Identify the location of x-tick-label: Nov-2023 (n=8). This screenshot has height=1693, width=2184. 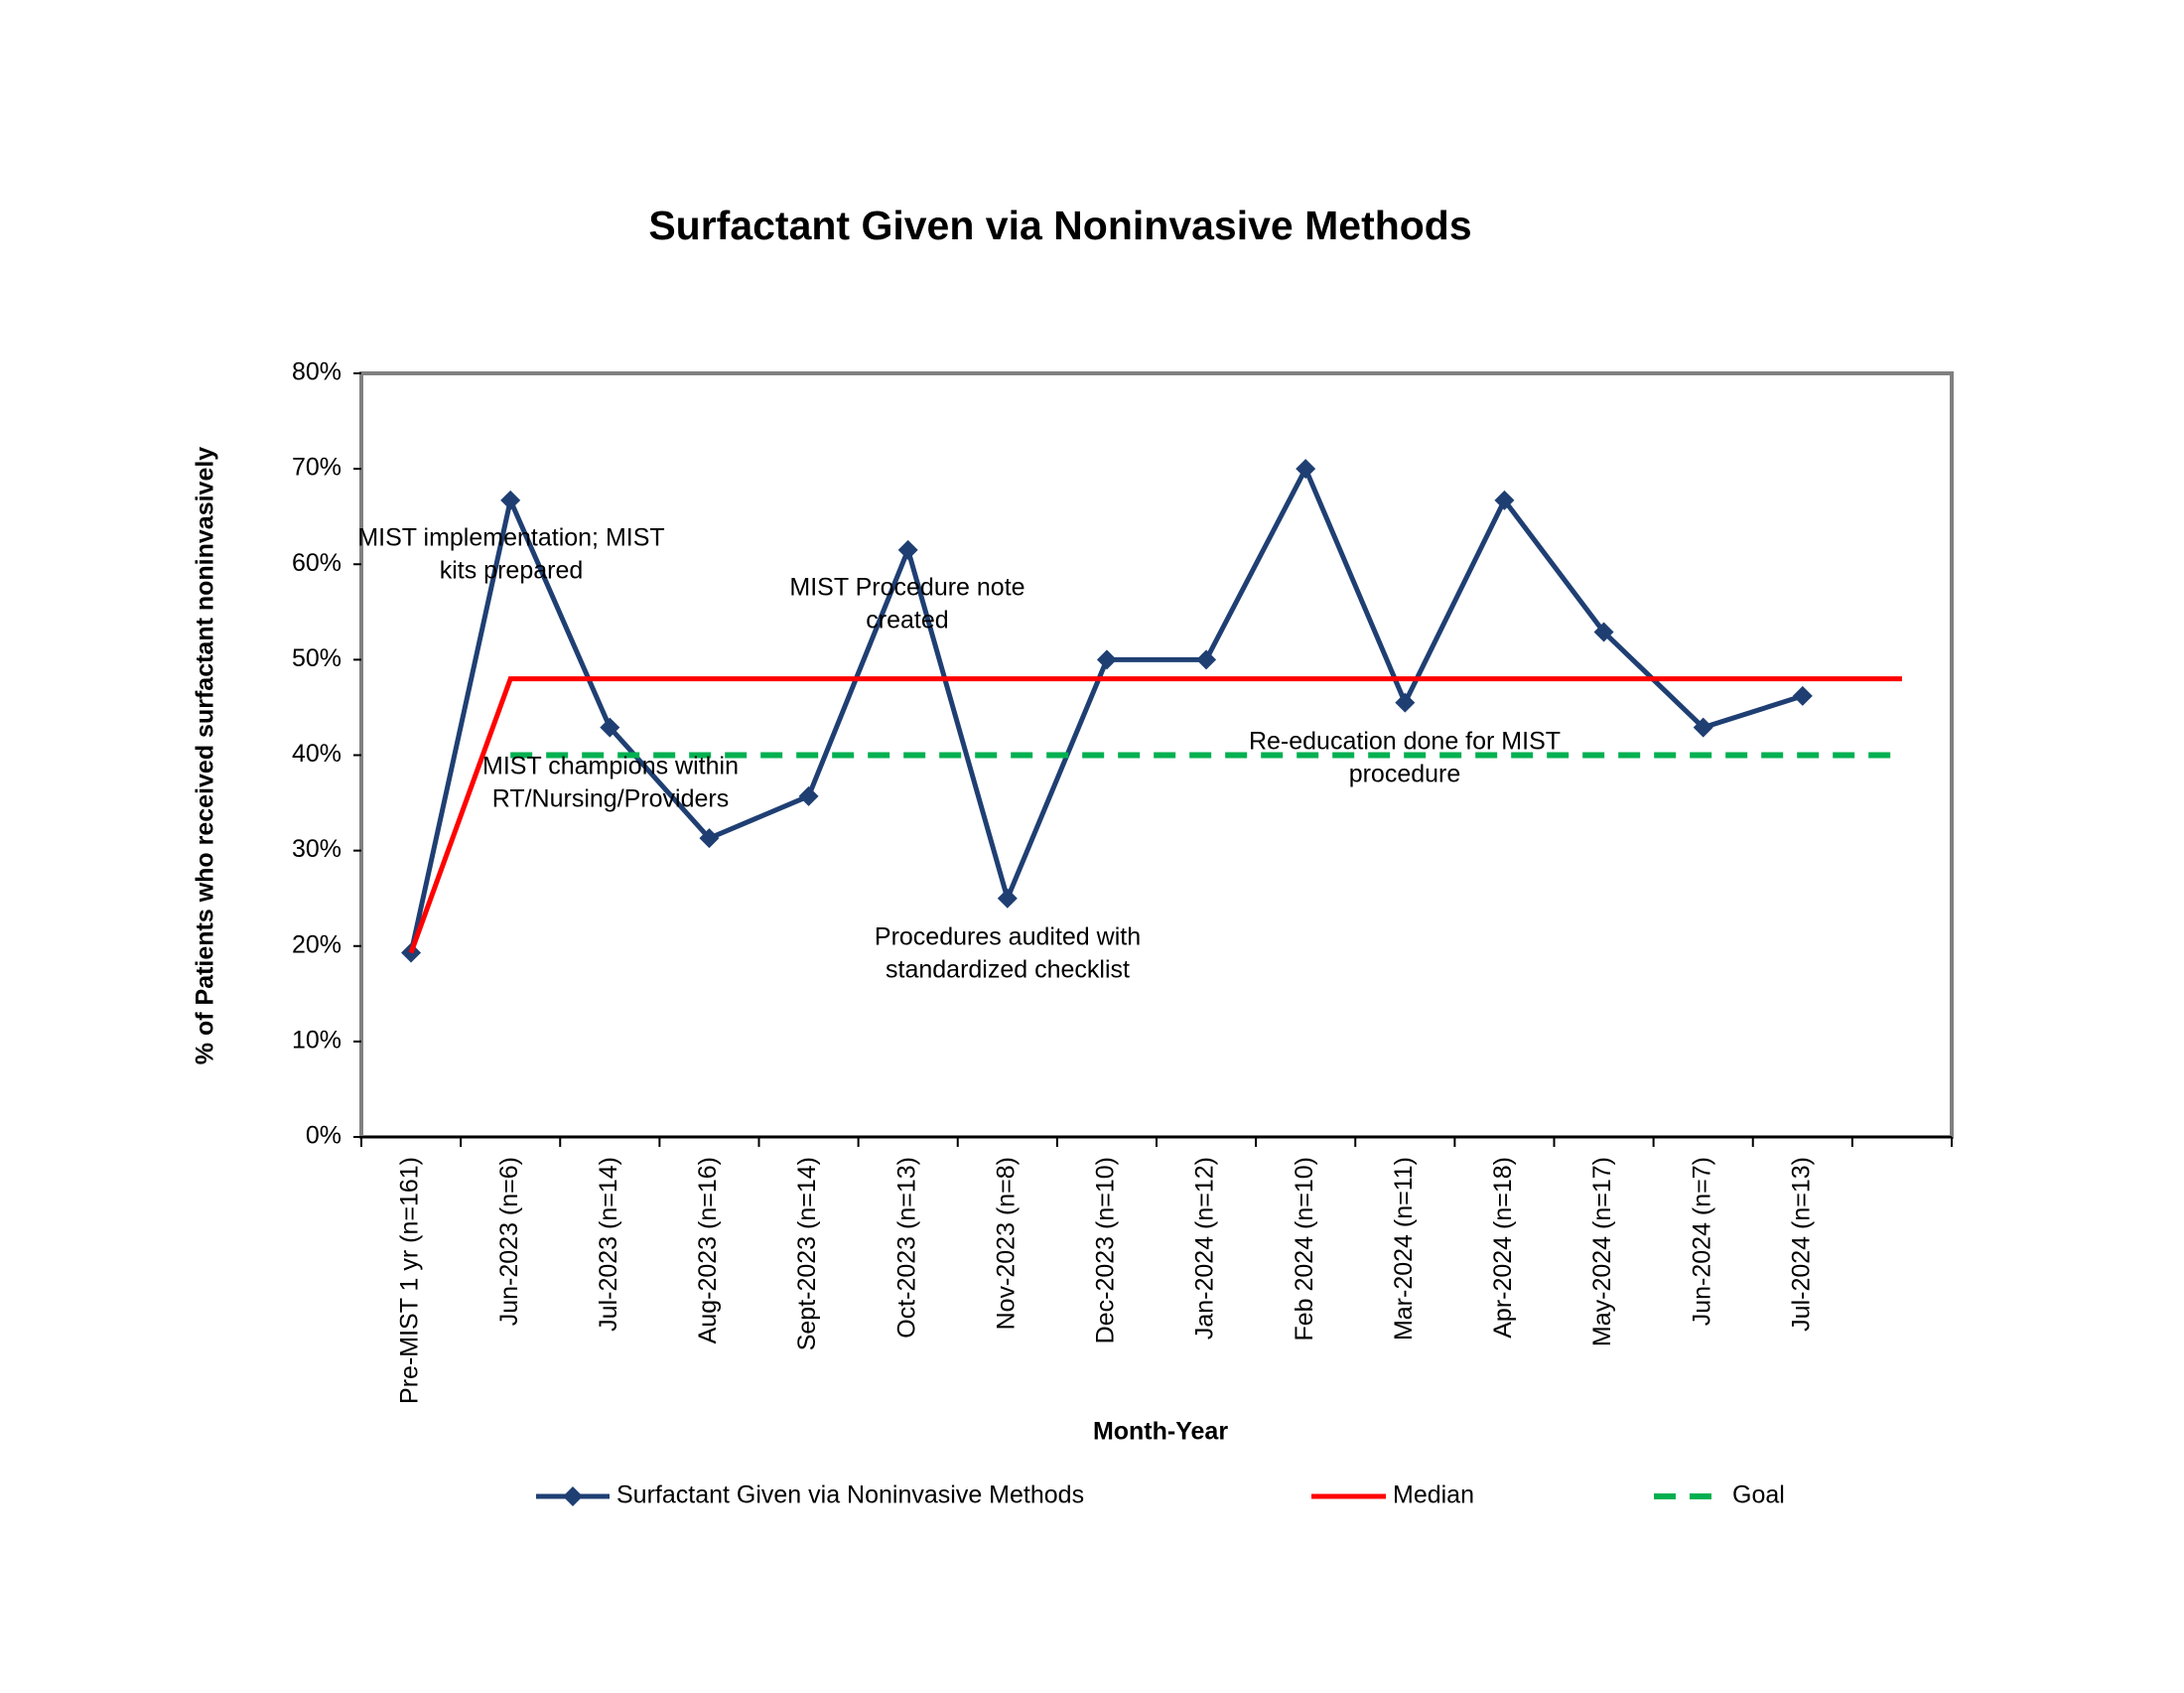
(1006, 1244).